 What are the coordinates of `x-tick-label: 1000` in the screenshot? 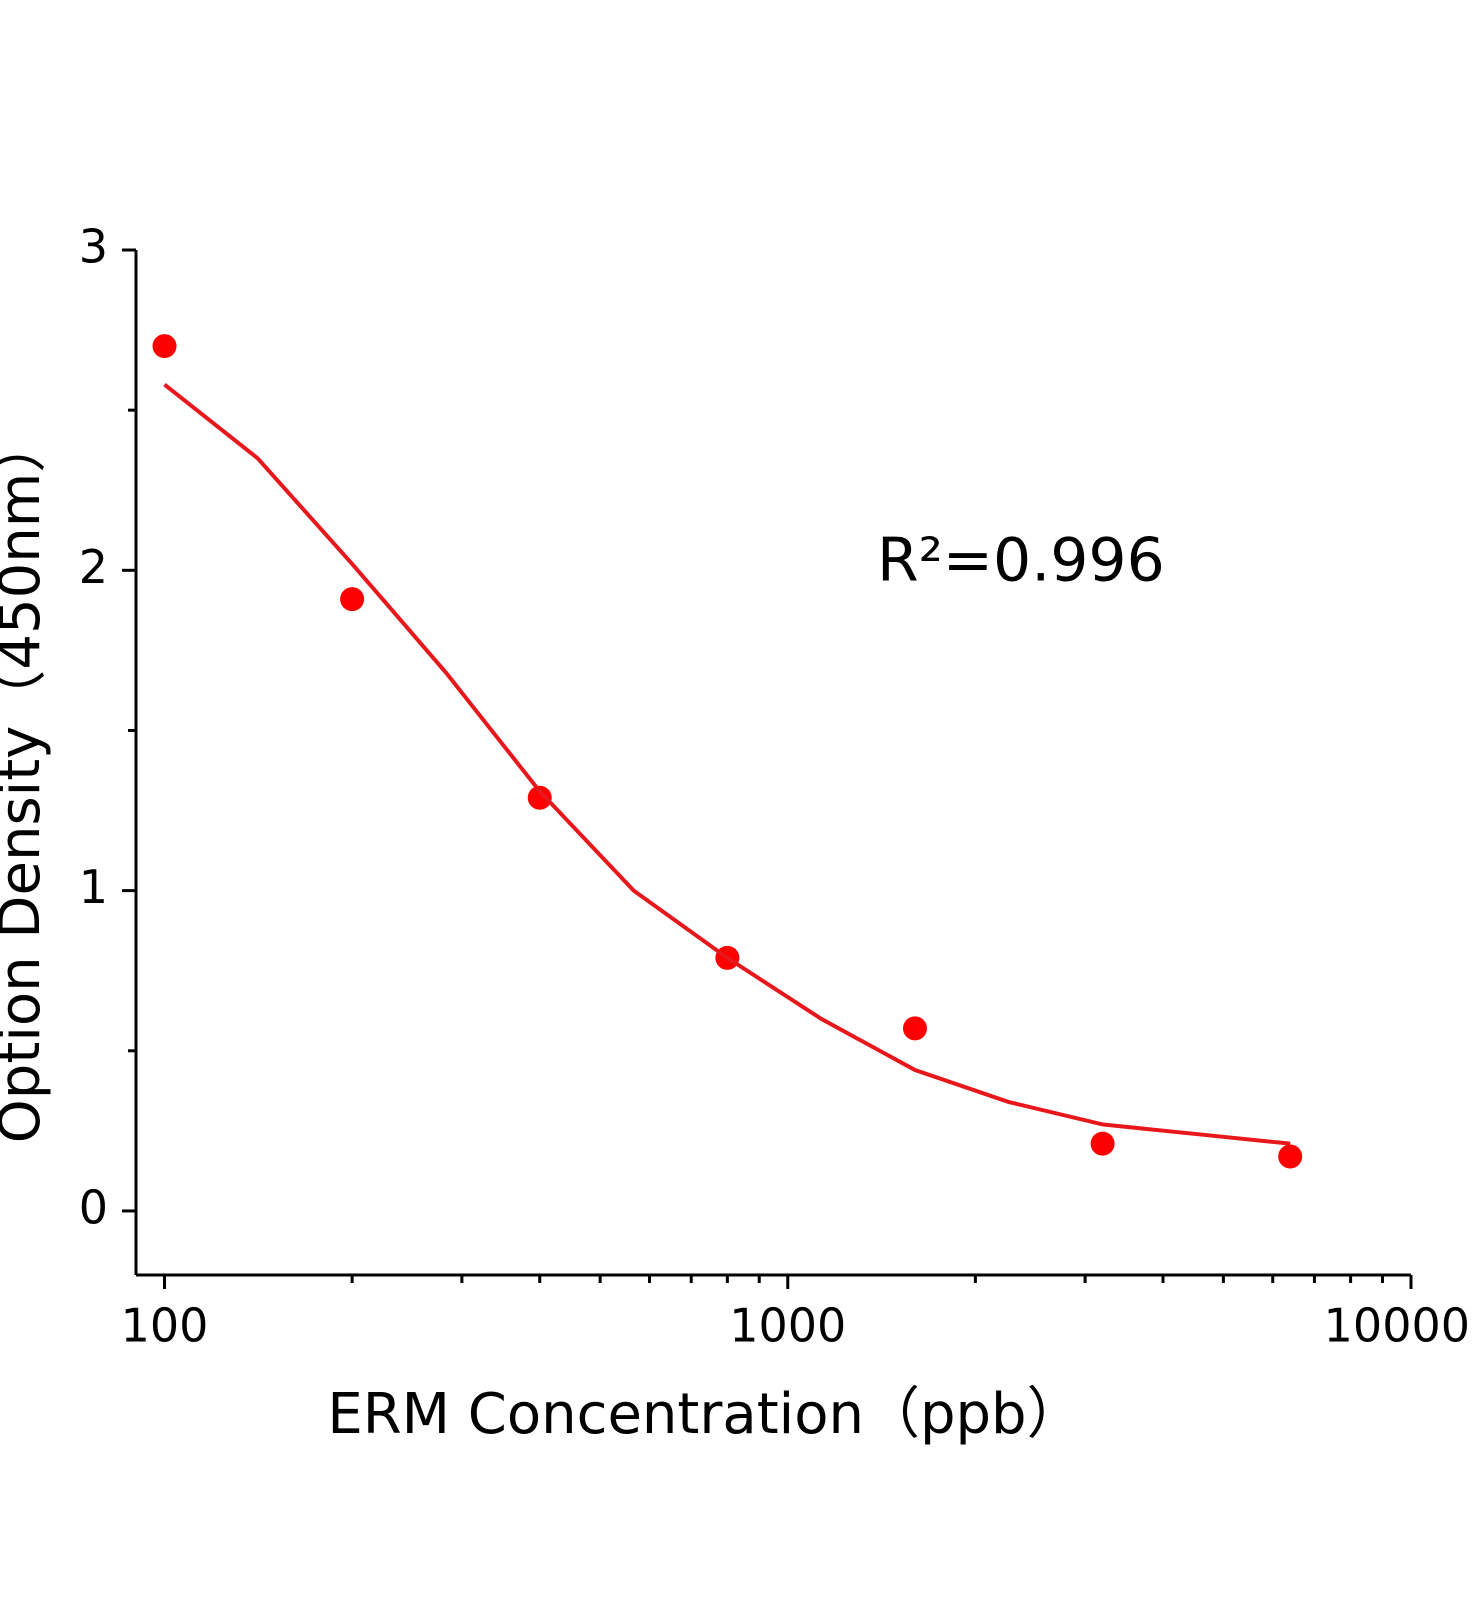 It's located at (787, 1326).